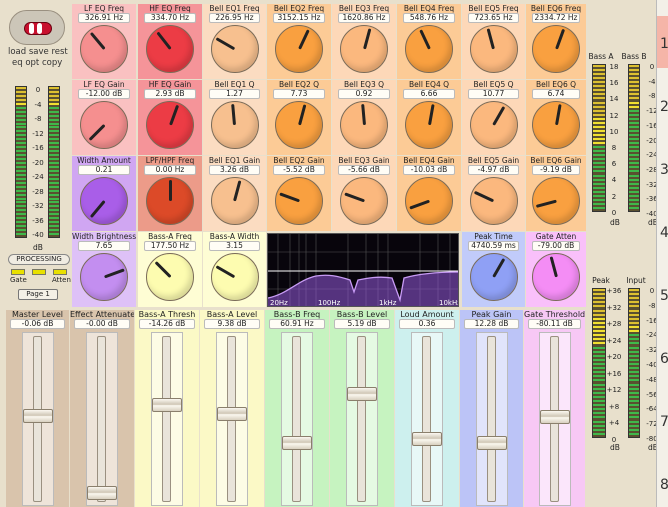  Describe the element at coordinates (297, 408) in the screenshot. I see `fader-column: Bass-B Freq 60.91 Hz` at that location.